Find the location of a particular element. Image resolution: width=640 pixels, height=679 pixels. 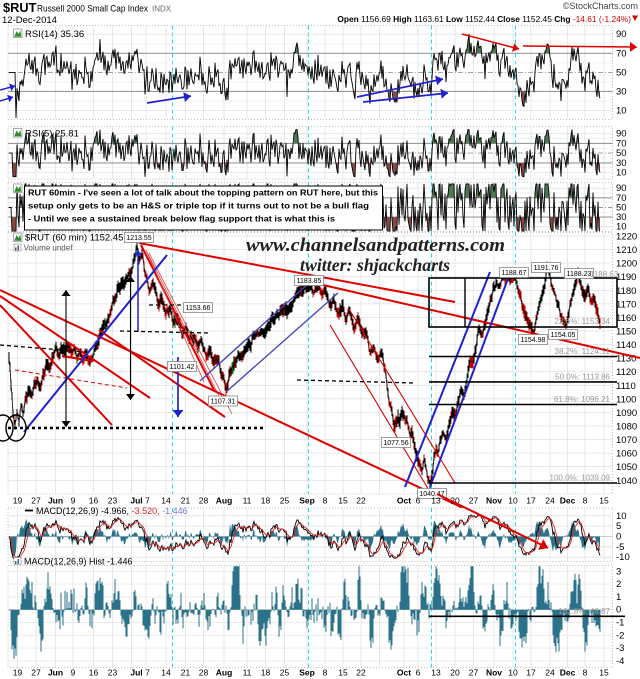

svg-text: Oct is located at coordinates (404, 501).